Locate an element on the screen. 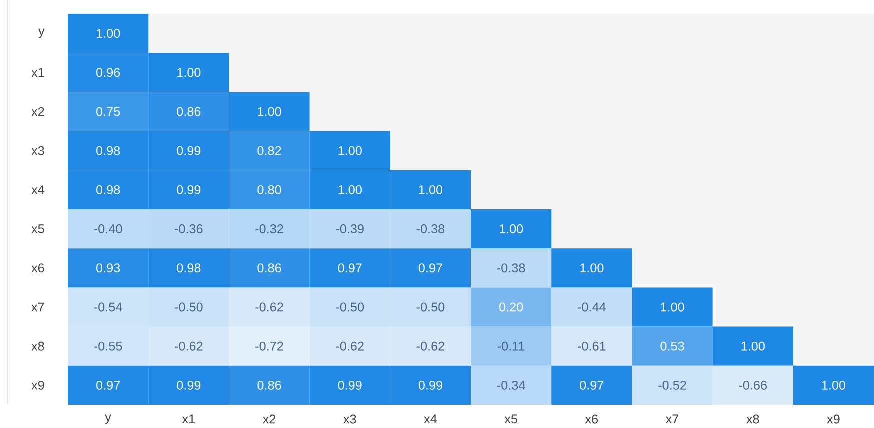  data-label: 0.20 is located at coordinates (511, 307).